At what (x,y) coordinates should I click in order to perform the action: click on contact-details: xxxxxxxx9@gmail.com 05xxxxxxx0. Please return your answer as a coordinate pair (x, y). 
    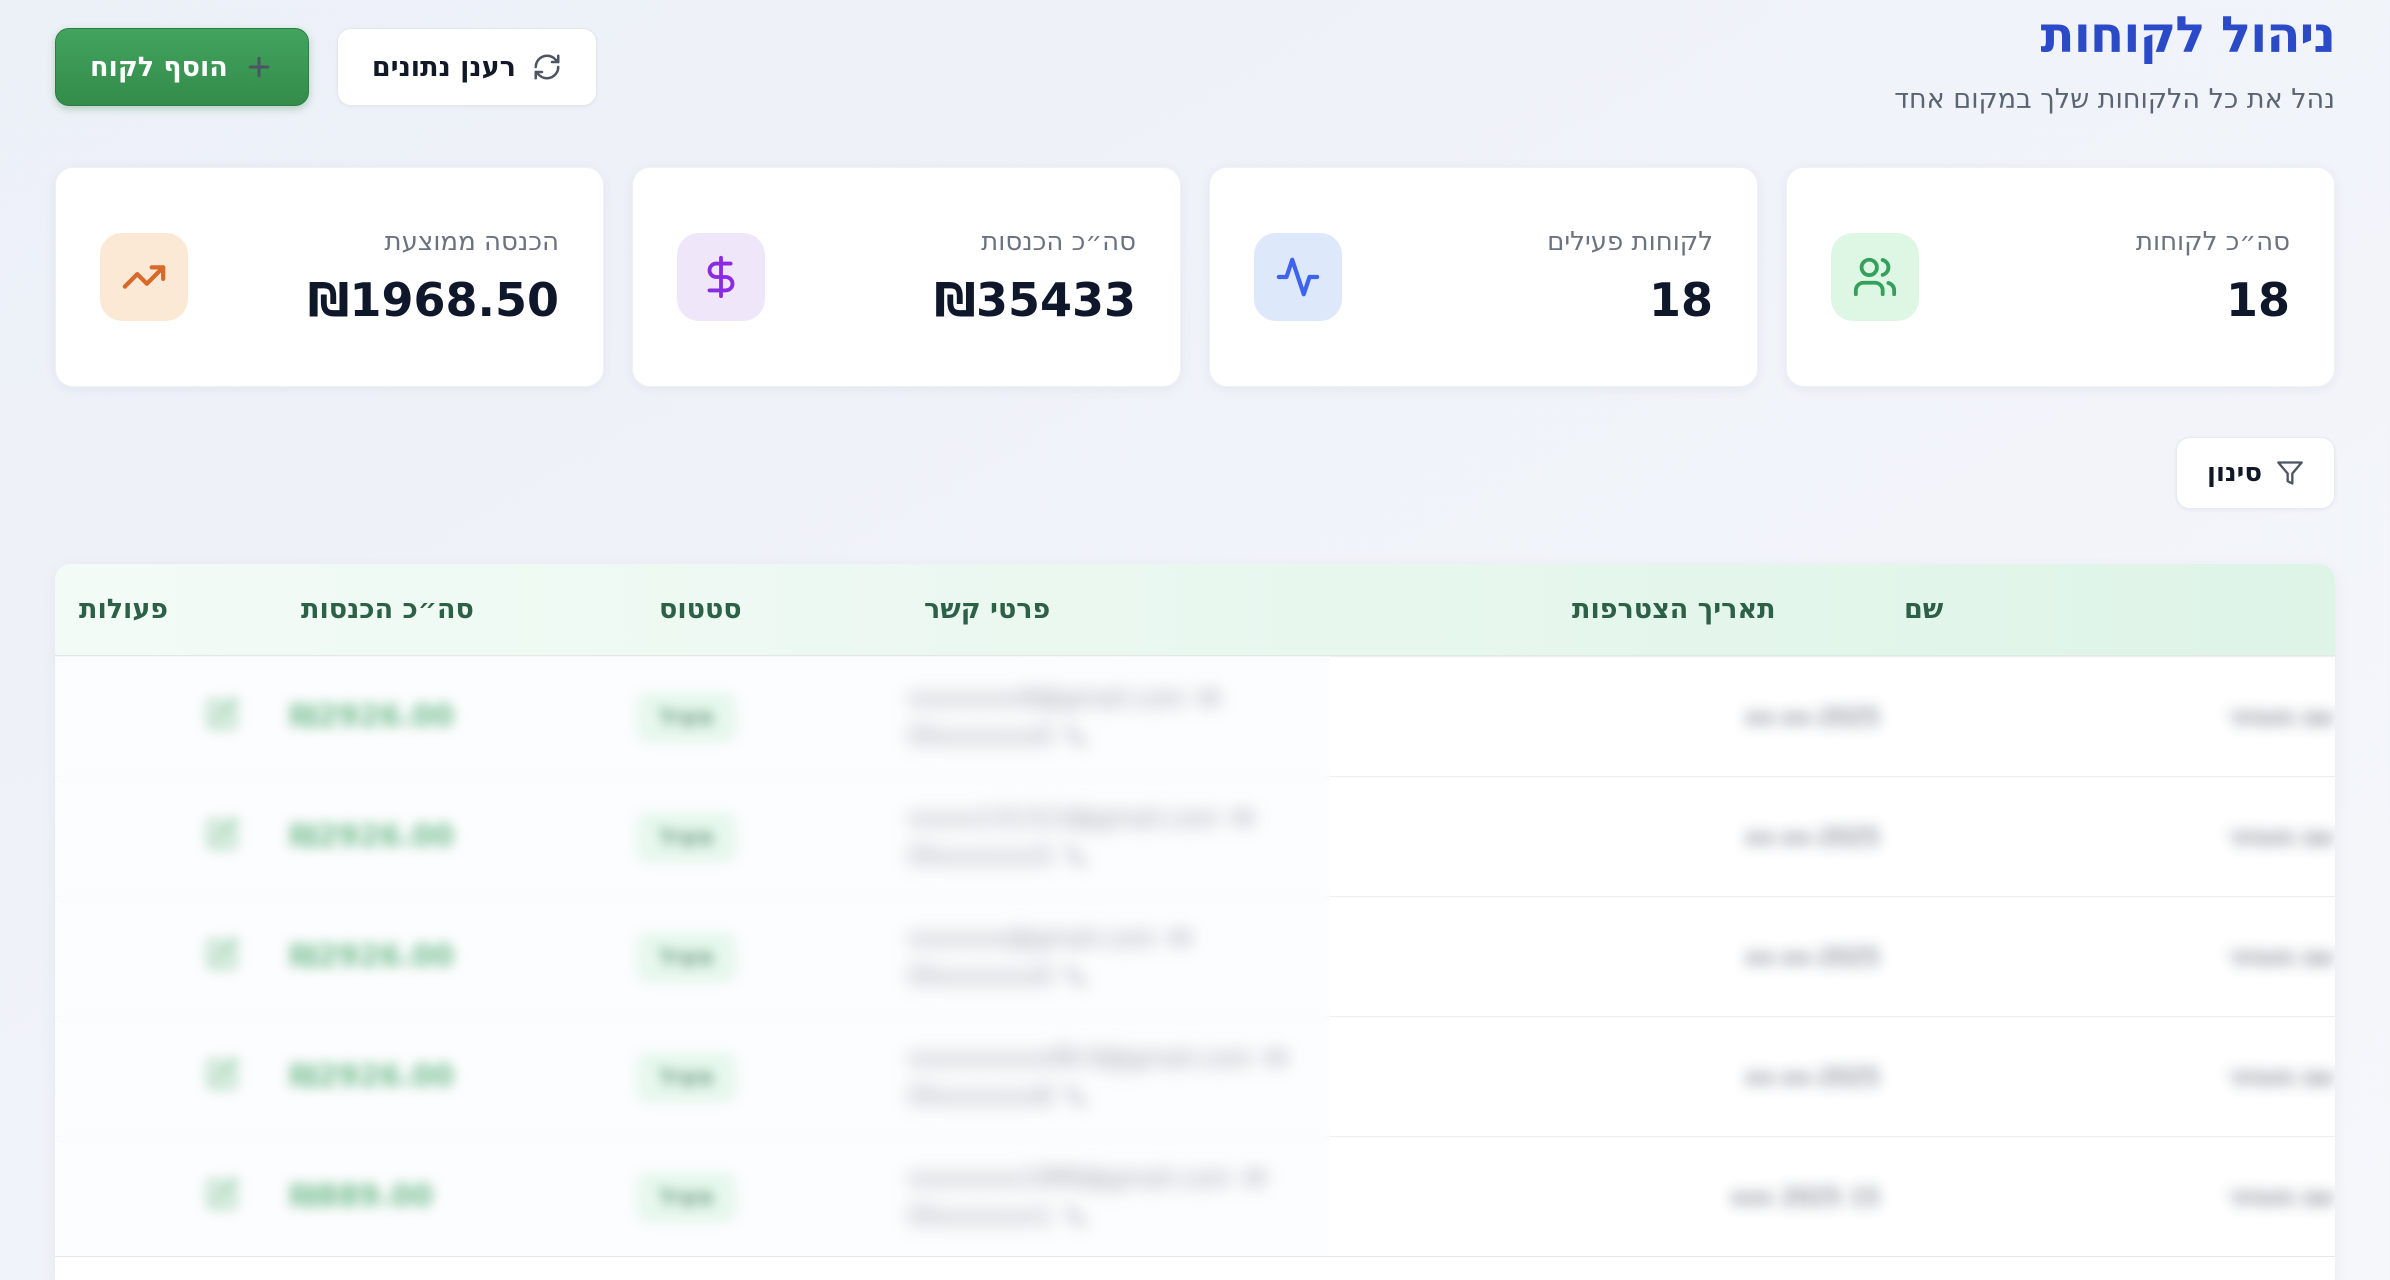
    Looking at the image, I should click on (1224, 717).